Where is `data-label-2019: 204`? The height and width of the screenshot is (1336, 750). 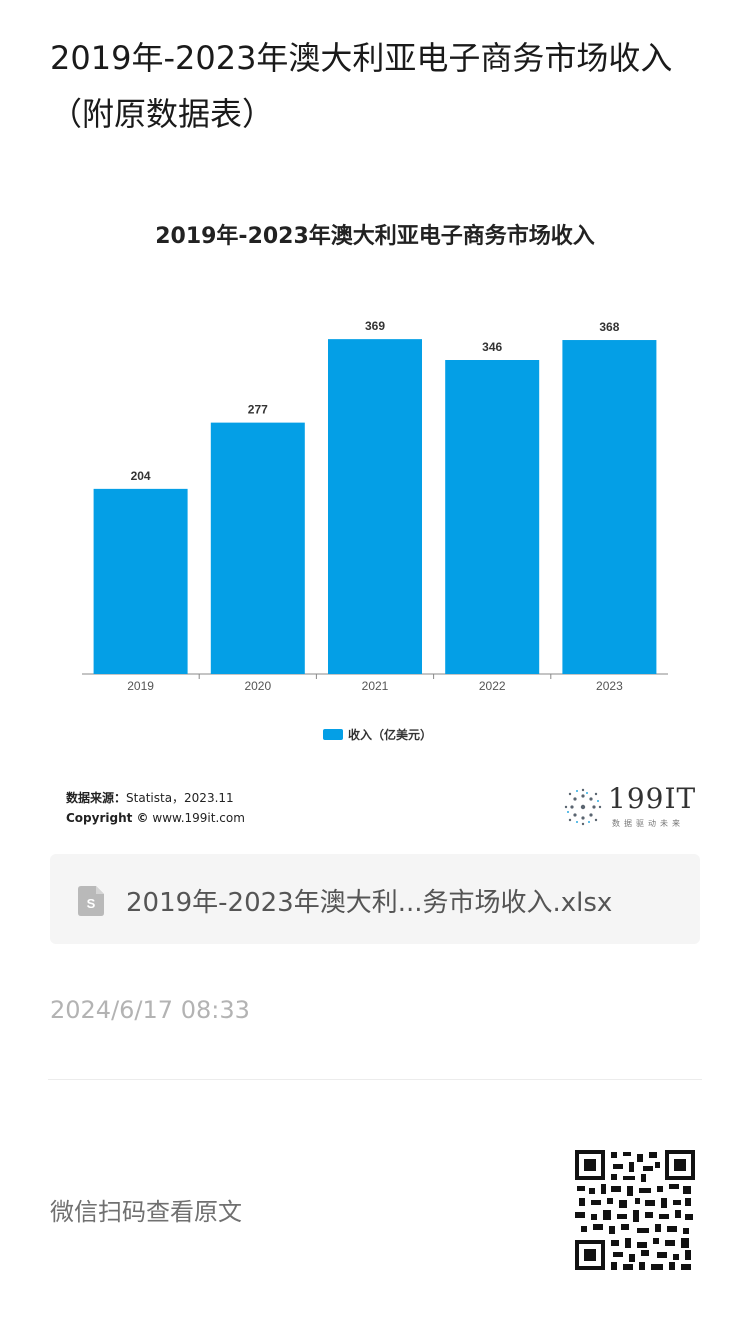
data-label-2019: 204 is located at coordinates (141, 476).